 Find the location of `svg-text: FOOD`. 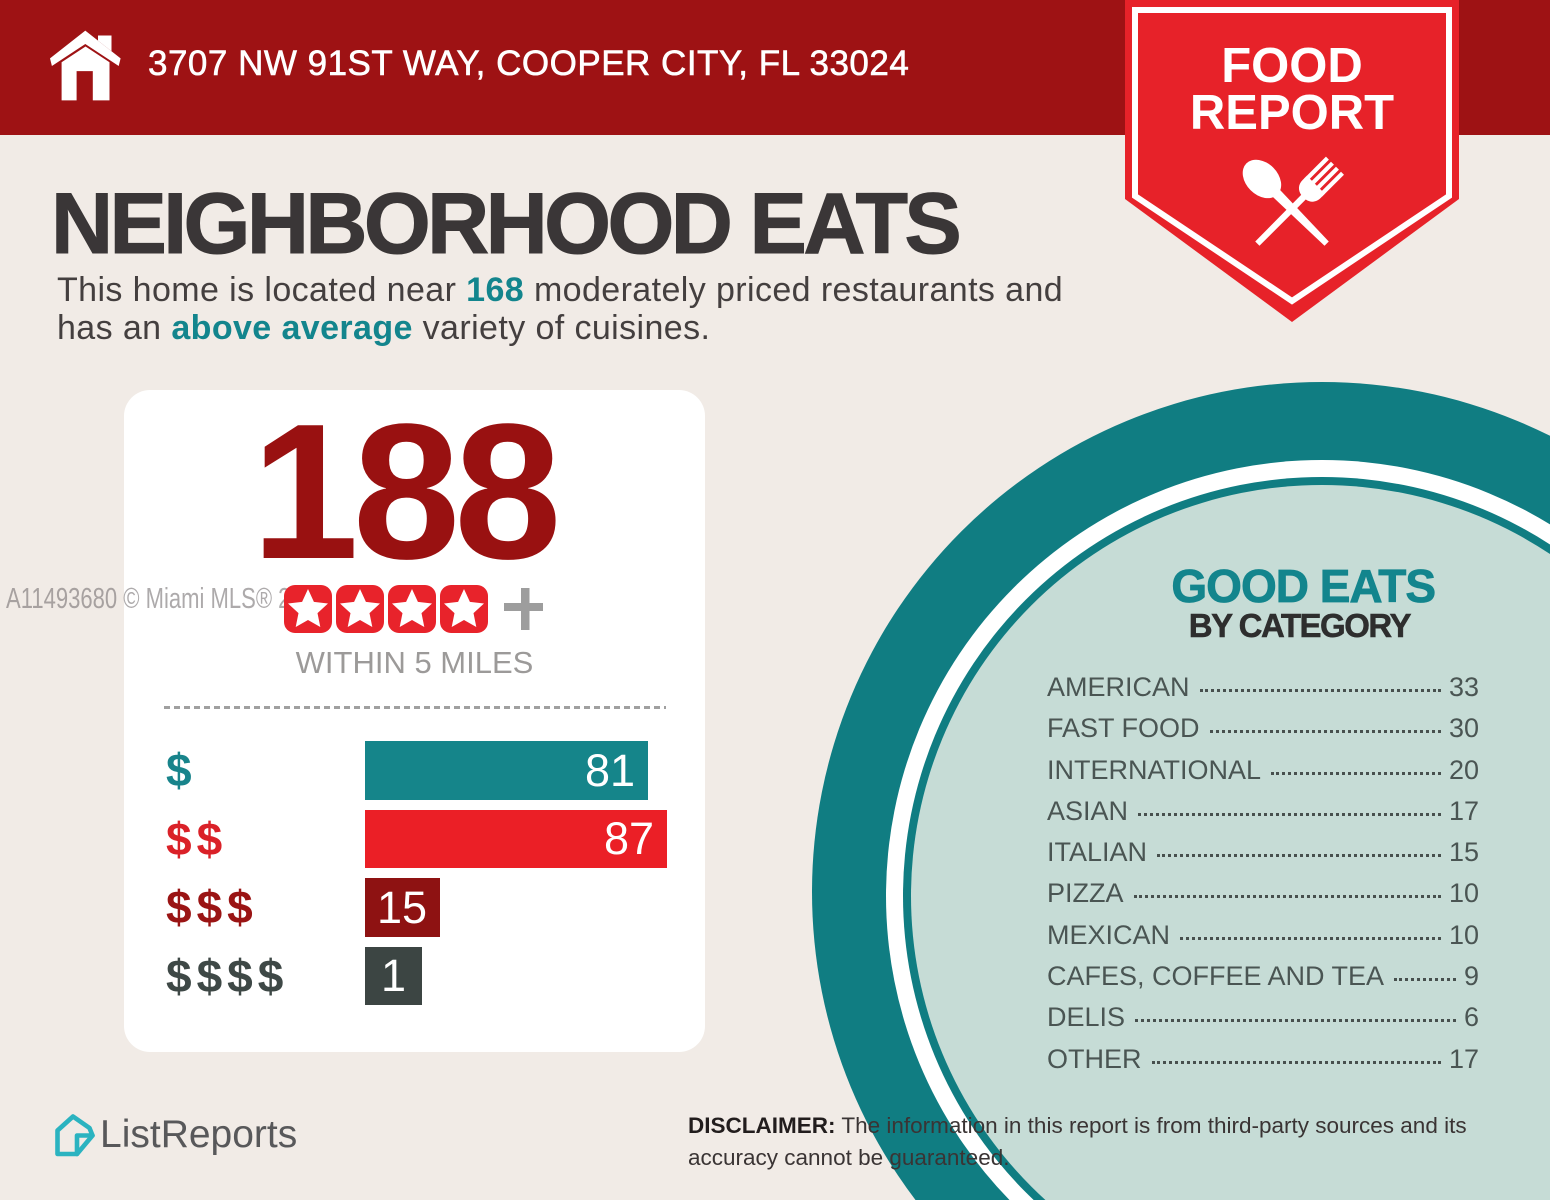

svg-text: FOOD is located at coordinates (1292, 66).